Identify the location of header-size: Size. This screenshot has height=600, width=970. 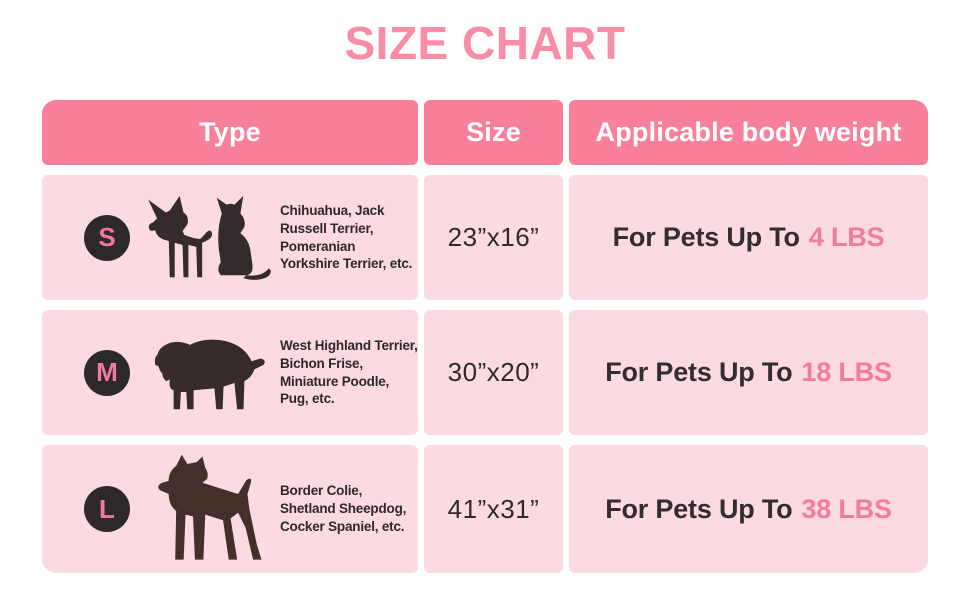
(493, 132).